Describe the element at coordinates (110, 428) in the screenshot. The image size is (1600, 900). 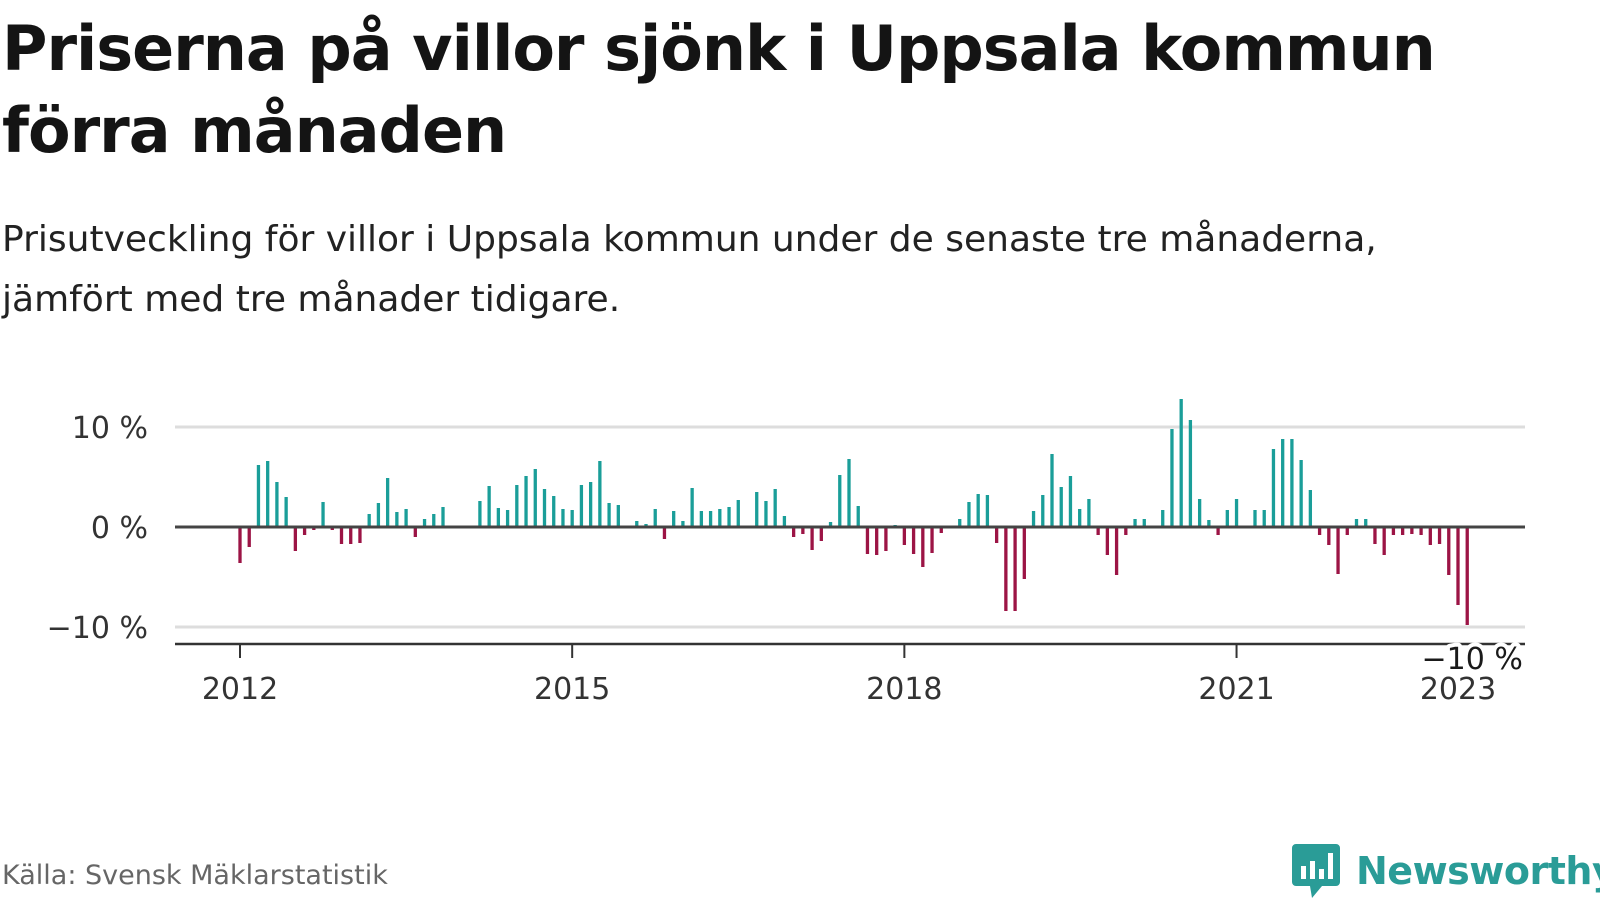
I see `y-tick-label: 10 %` at that location.